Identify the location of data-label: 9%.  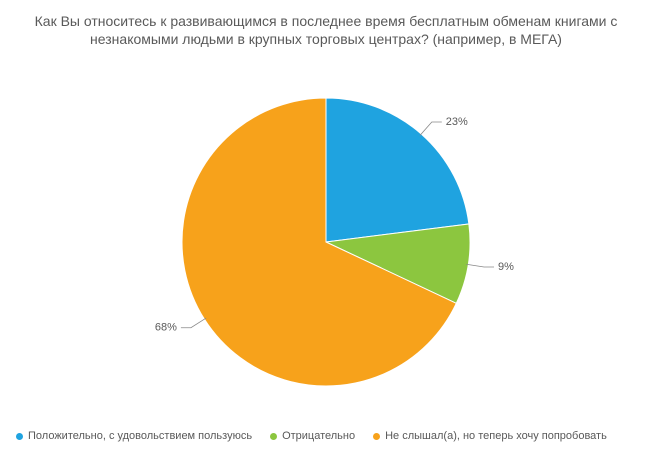
(506, 267).